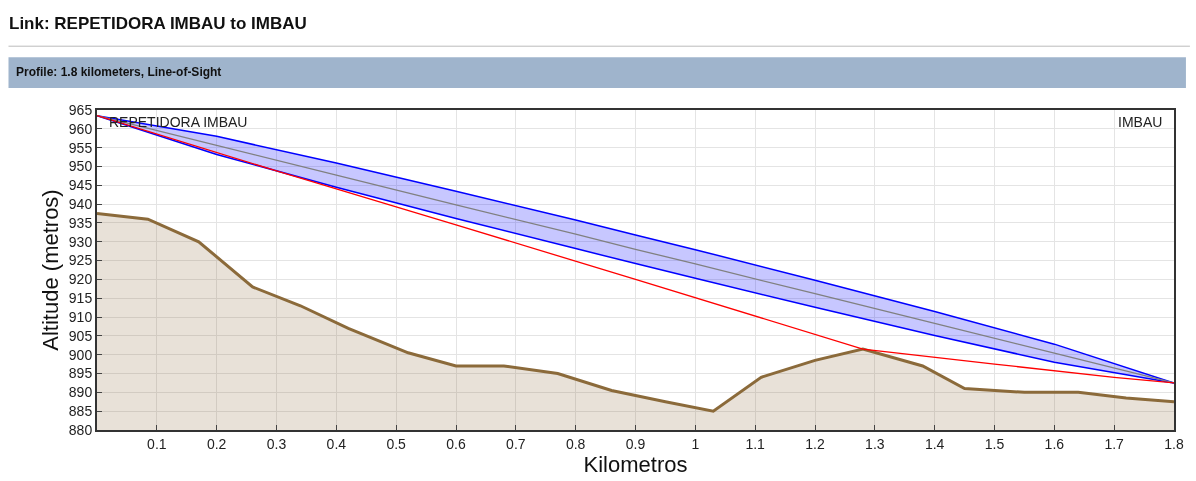 The height and width of the screenshot is (481, 1196). What do you see at coordinates (216, 443) in the screenshot?
I see `x-tick-label: 0.2` at bounding box center [216, 443].